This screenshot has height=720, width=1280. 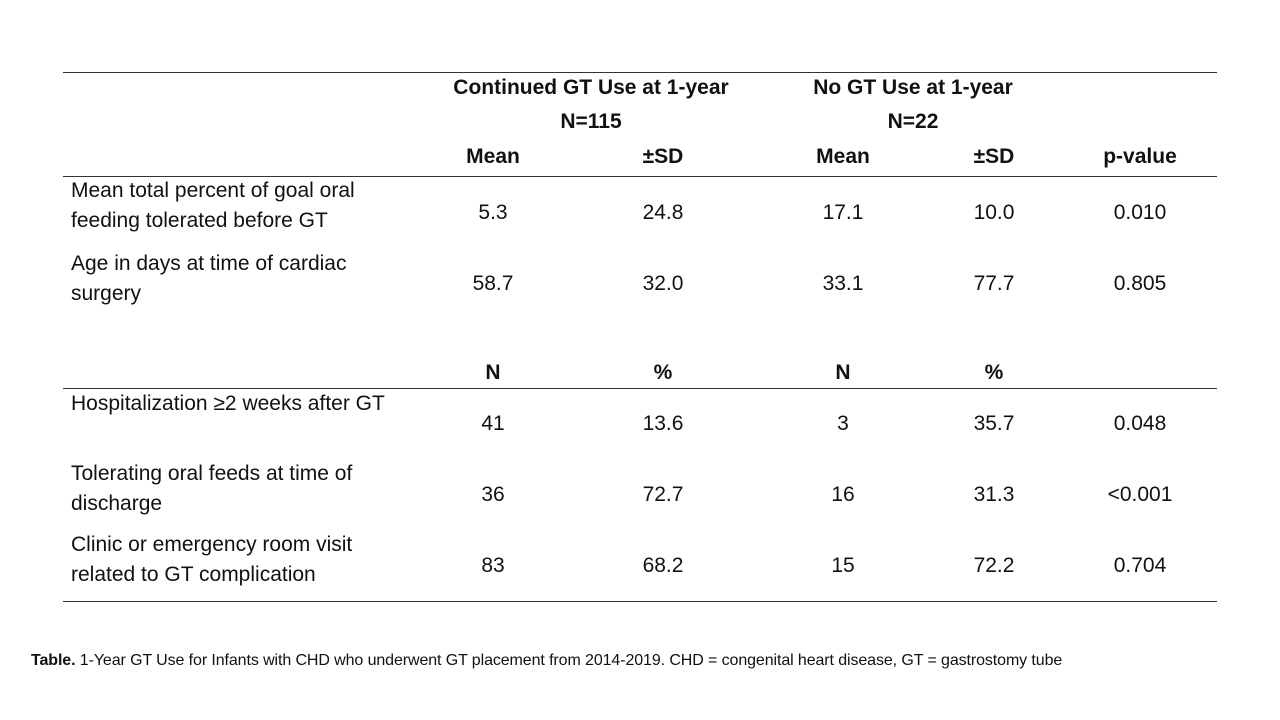 What do you see at coordinates (913, 121) in the screenshot?
I see `group2-n: N=22` at bounding box center [913, 121].